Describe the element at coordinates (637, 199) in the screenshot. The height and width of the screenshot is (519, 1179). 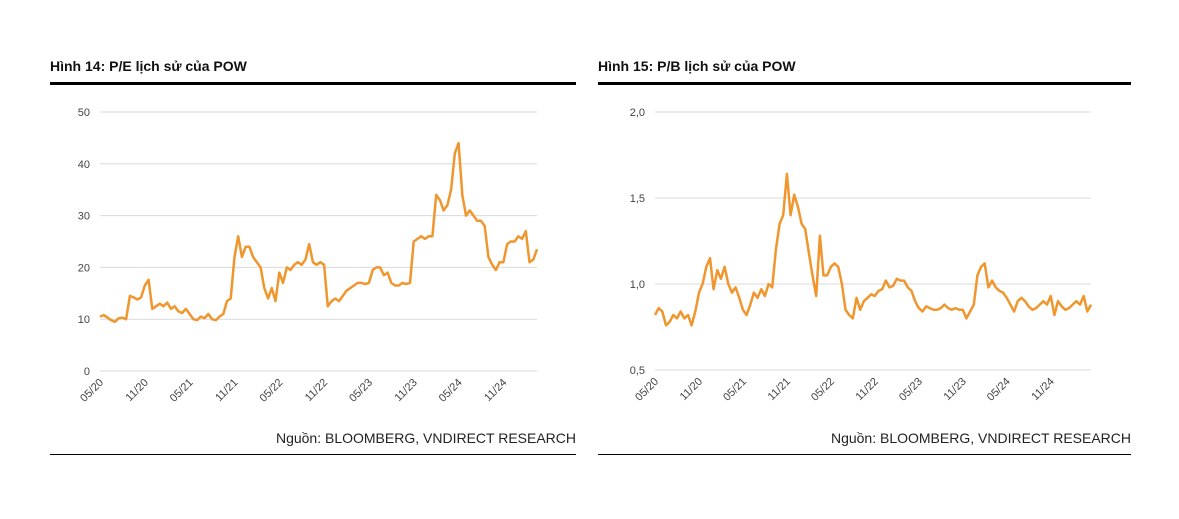
I see `y-tick-label: 1,5` at that location.